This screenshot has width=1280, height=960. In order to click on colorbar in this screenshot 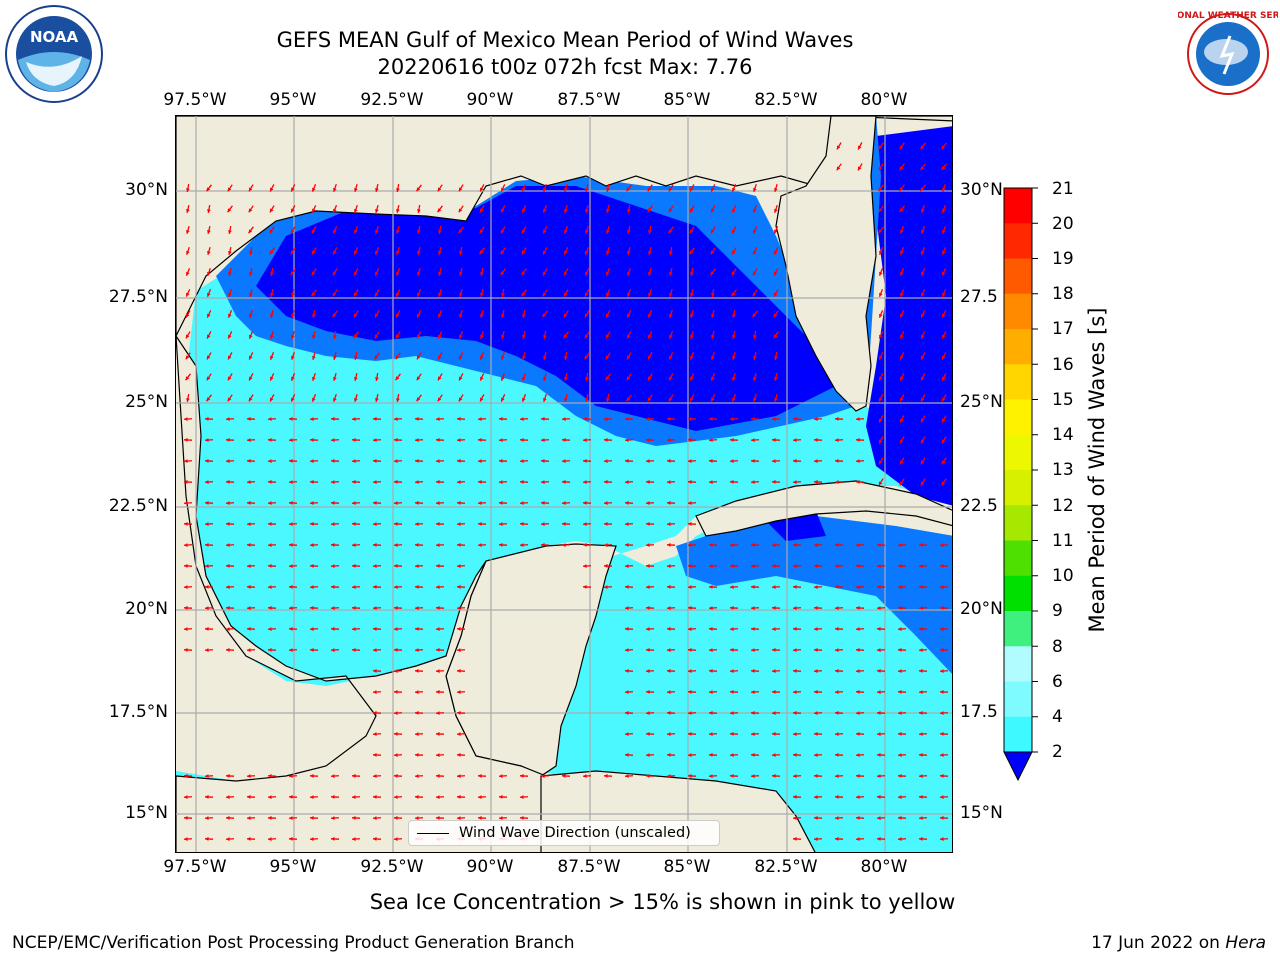, I will do `click(1020, 484)`.